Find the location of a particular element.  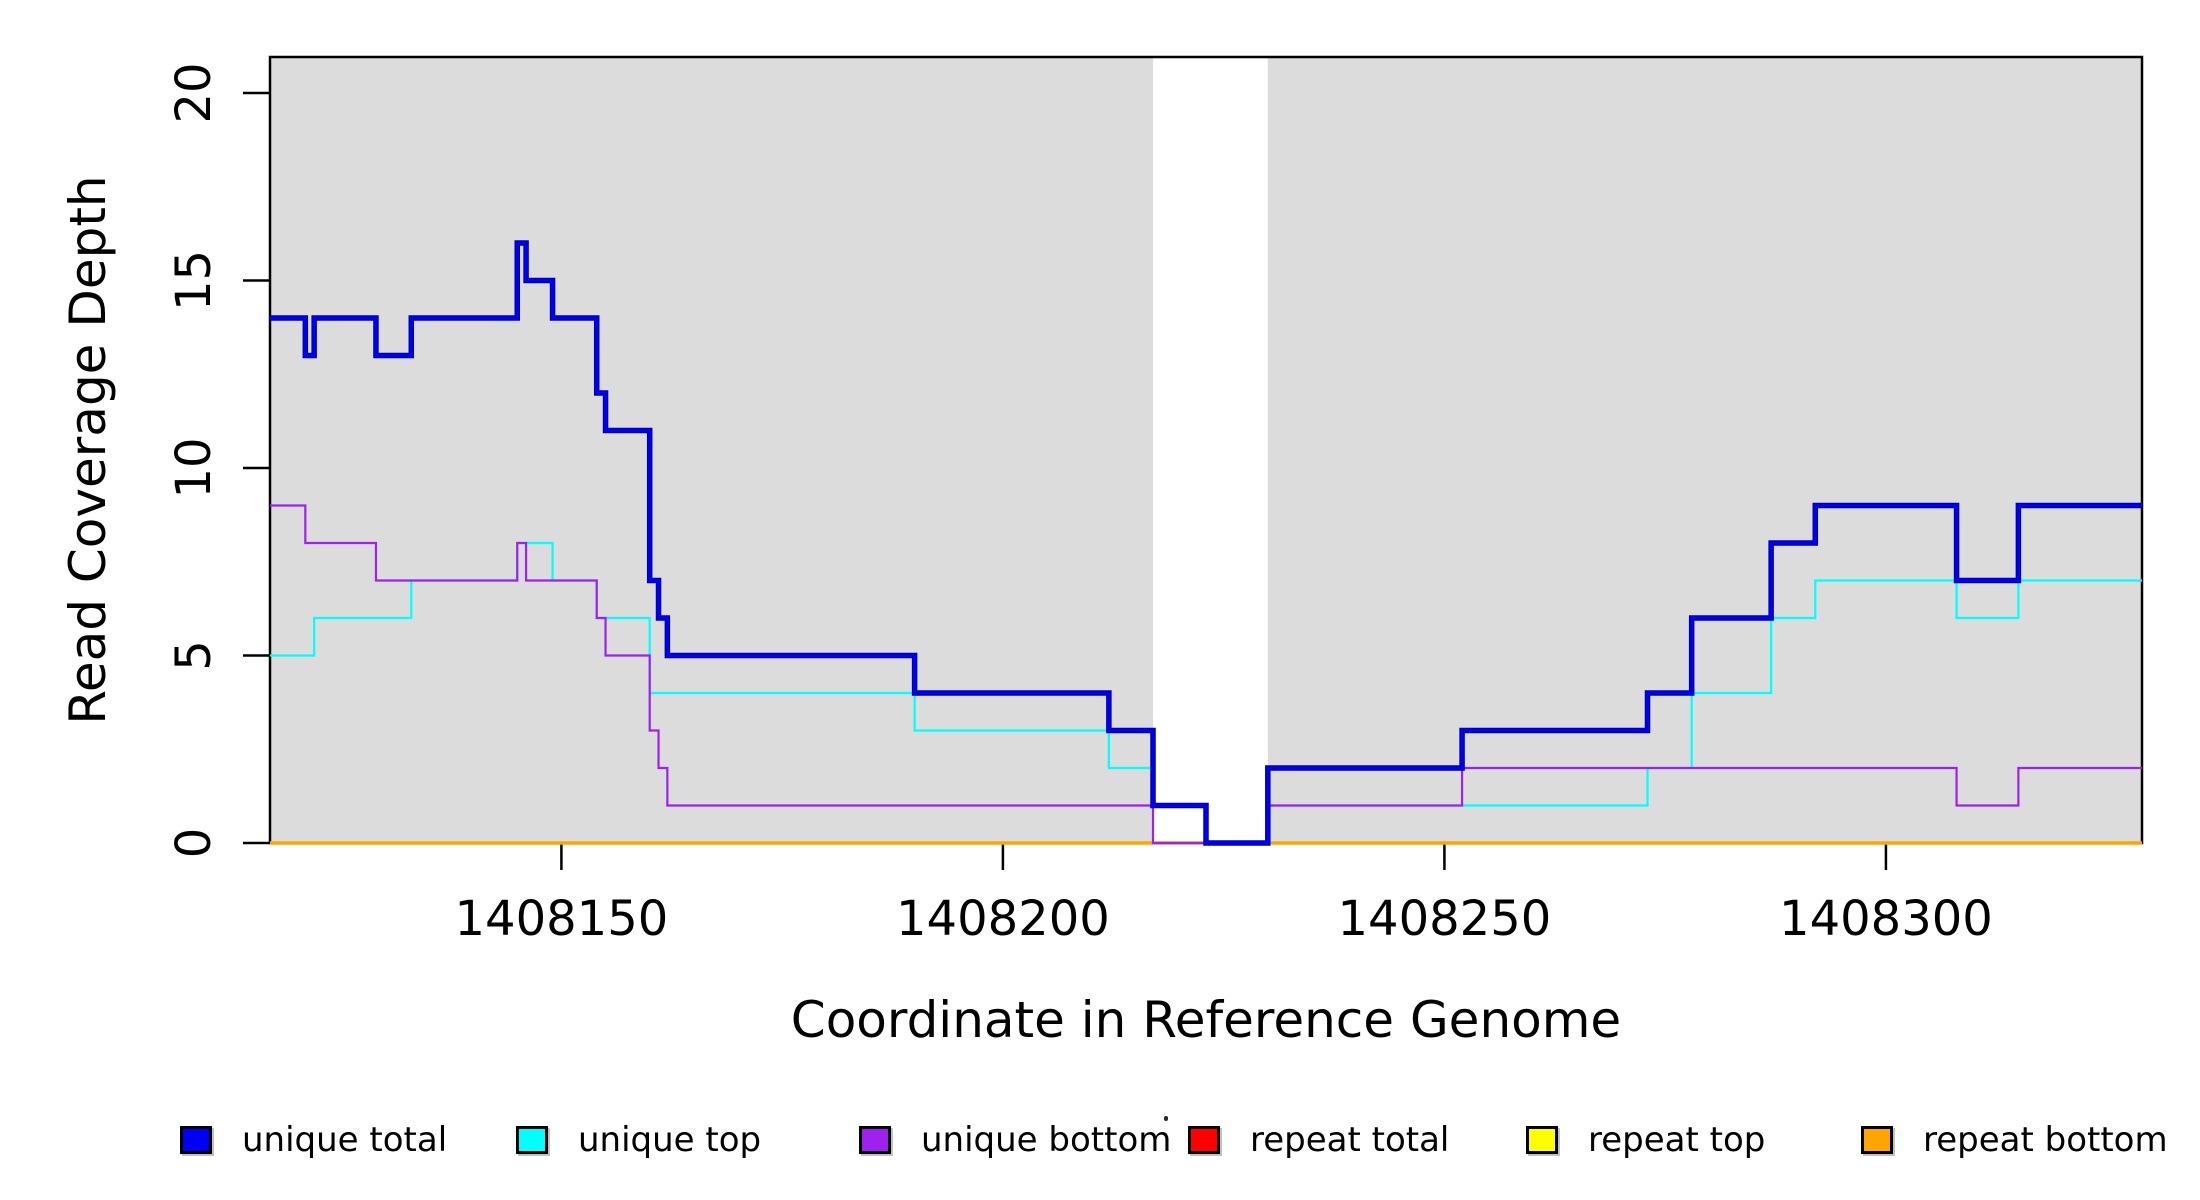

x-tick-label: 1408250 is located at coordinates (1445, 919).